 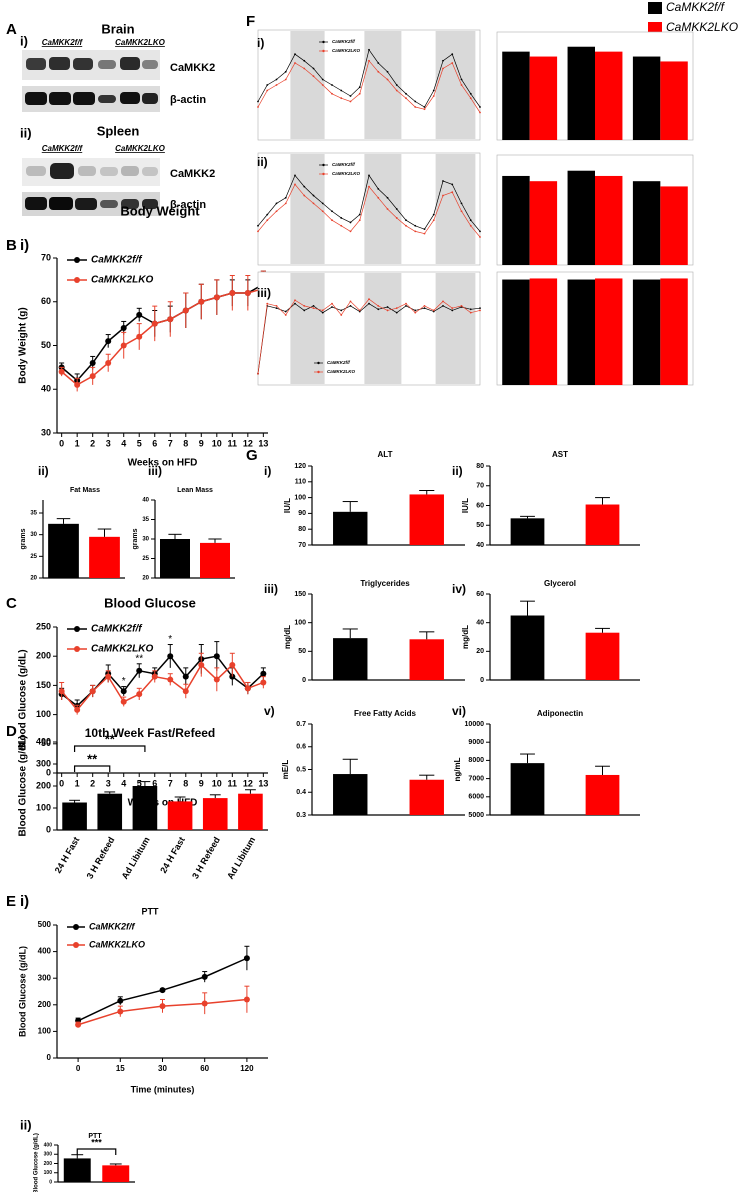 I want to click on x-tick-label: 1, so click(x=77, y=783).